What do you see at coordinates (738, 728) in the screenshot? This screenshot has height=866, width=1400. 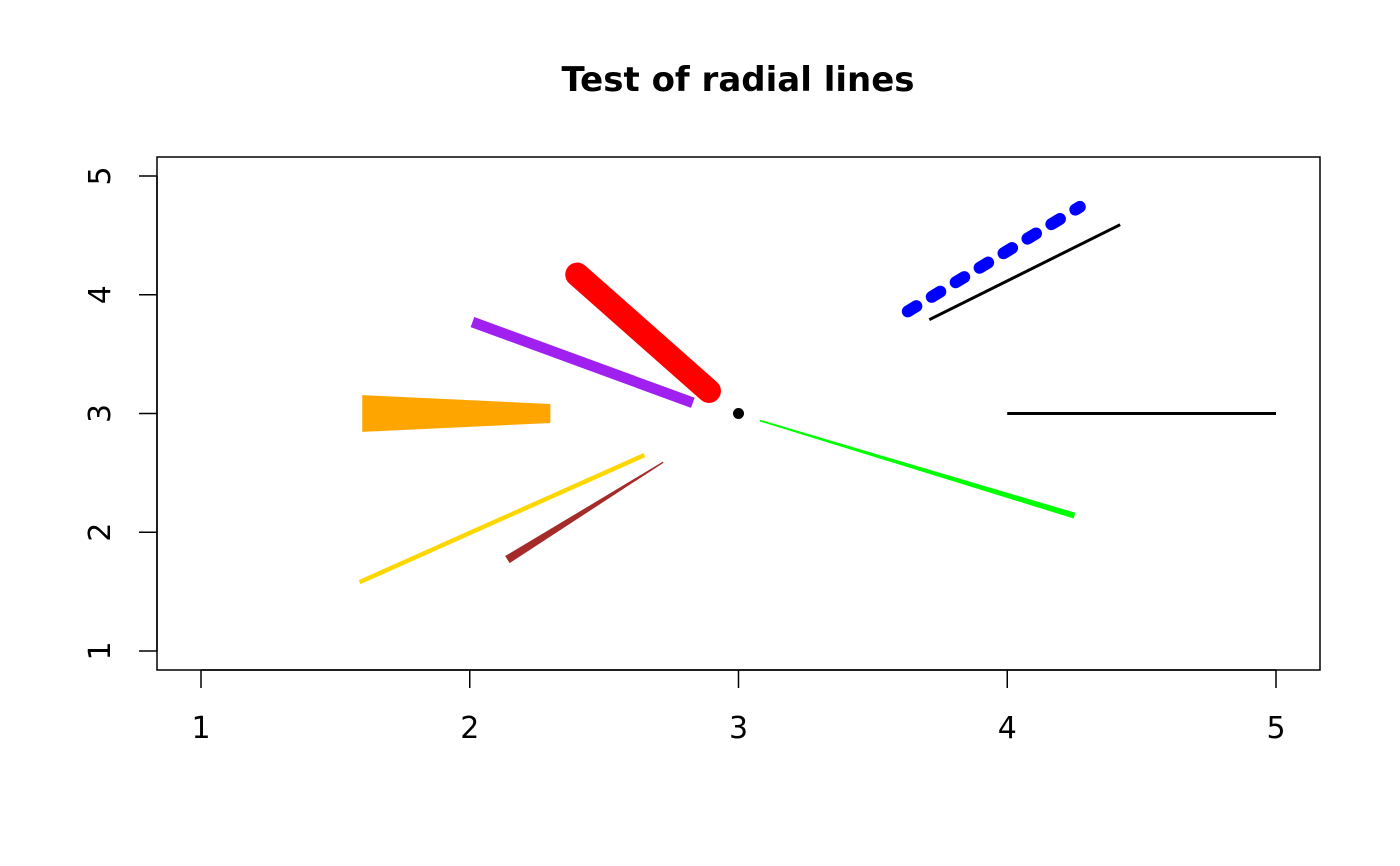 I see `x-tick-label: 3` at bounding box center [738, 728].